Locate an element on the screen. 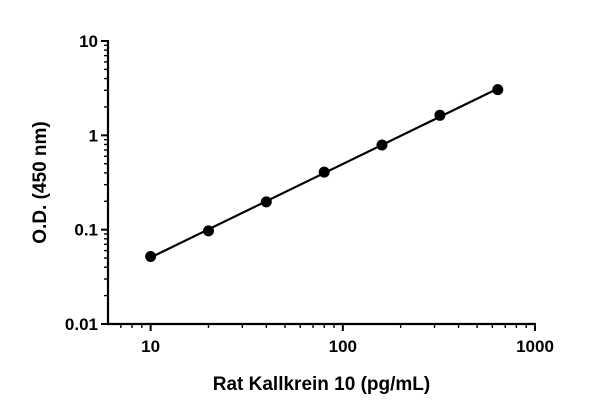 The height and width of the screenshot is (417, 600). x-tick-label: 10 is located at coordinates (150, 346).